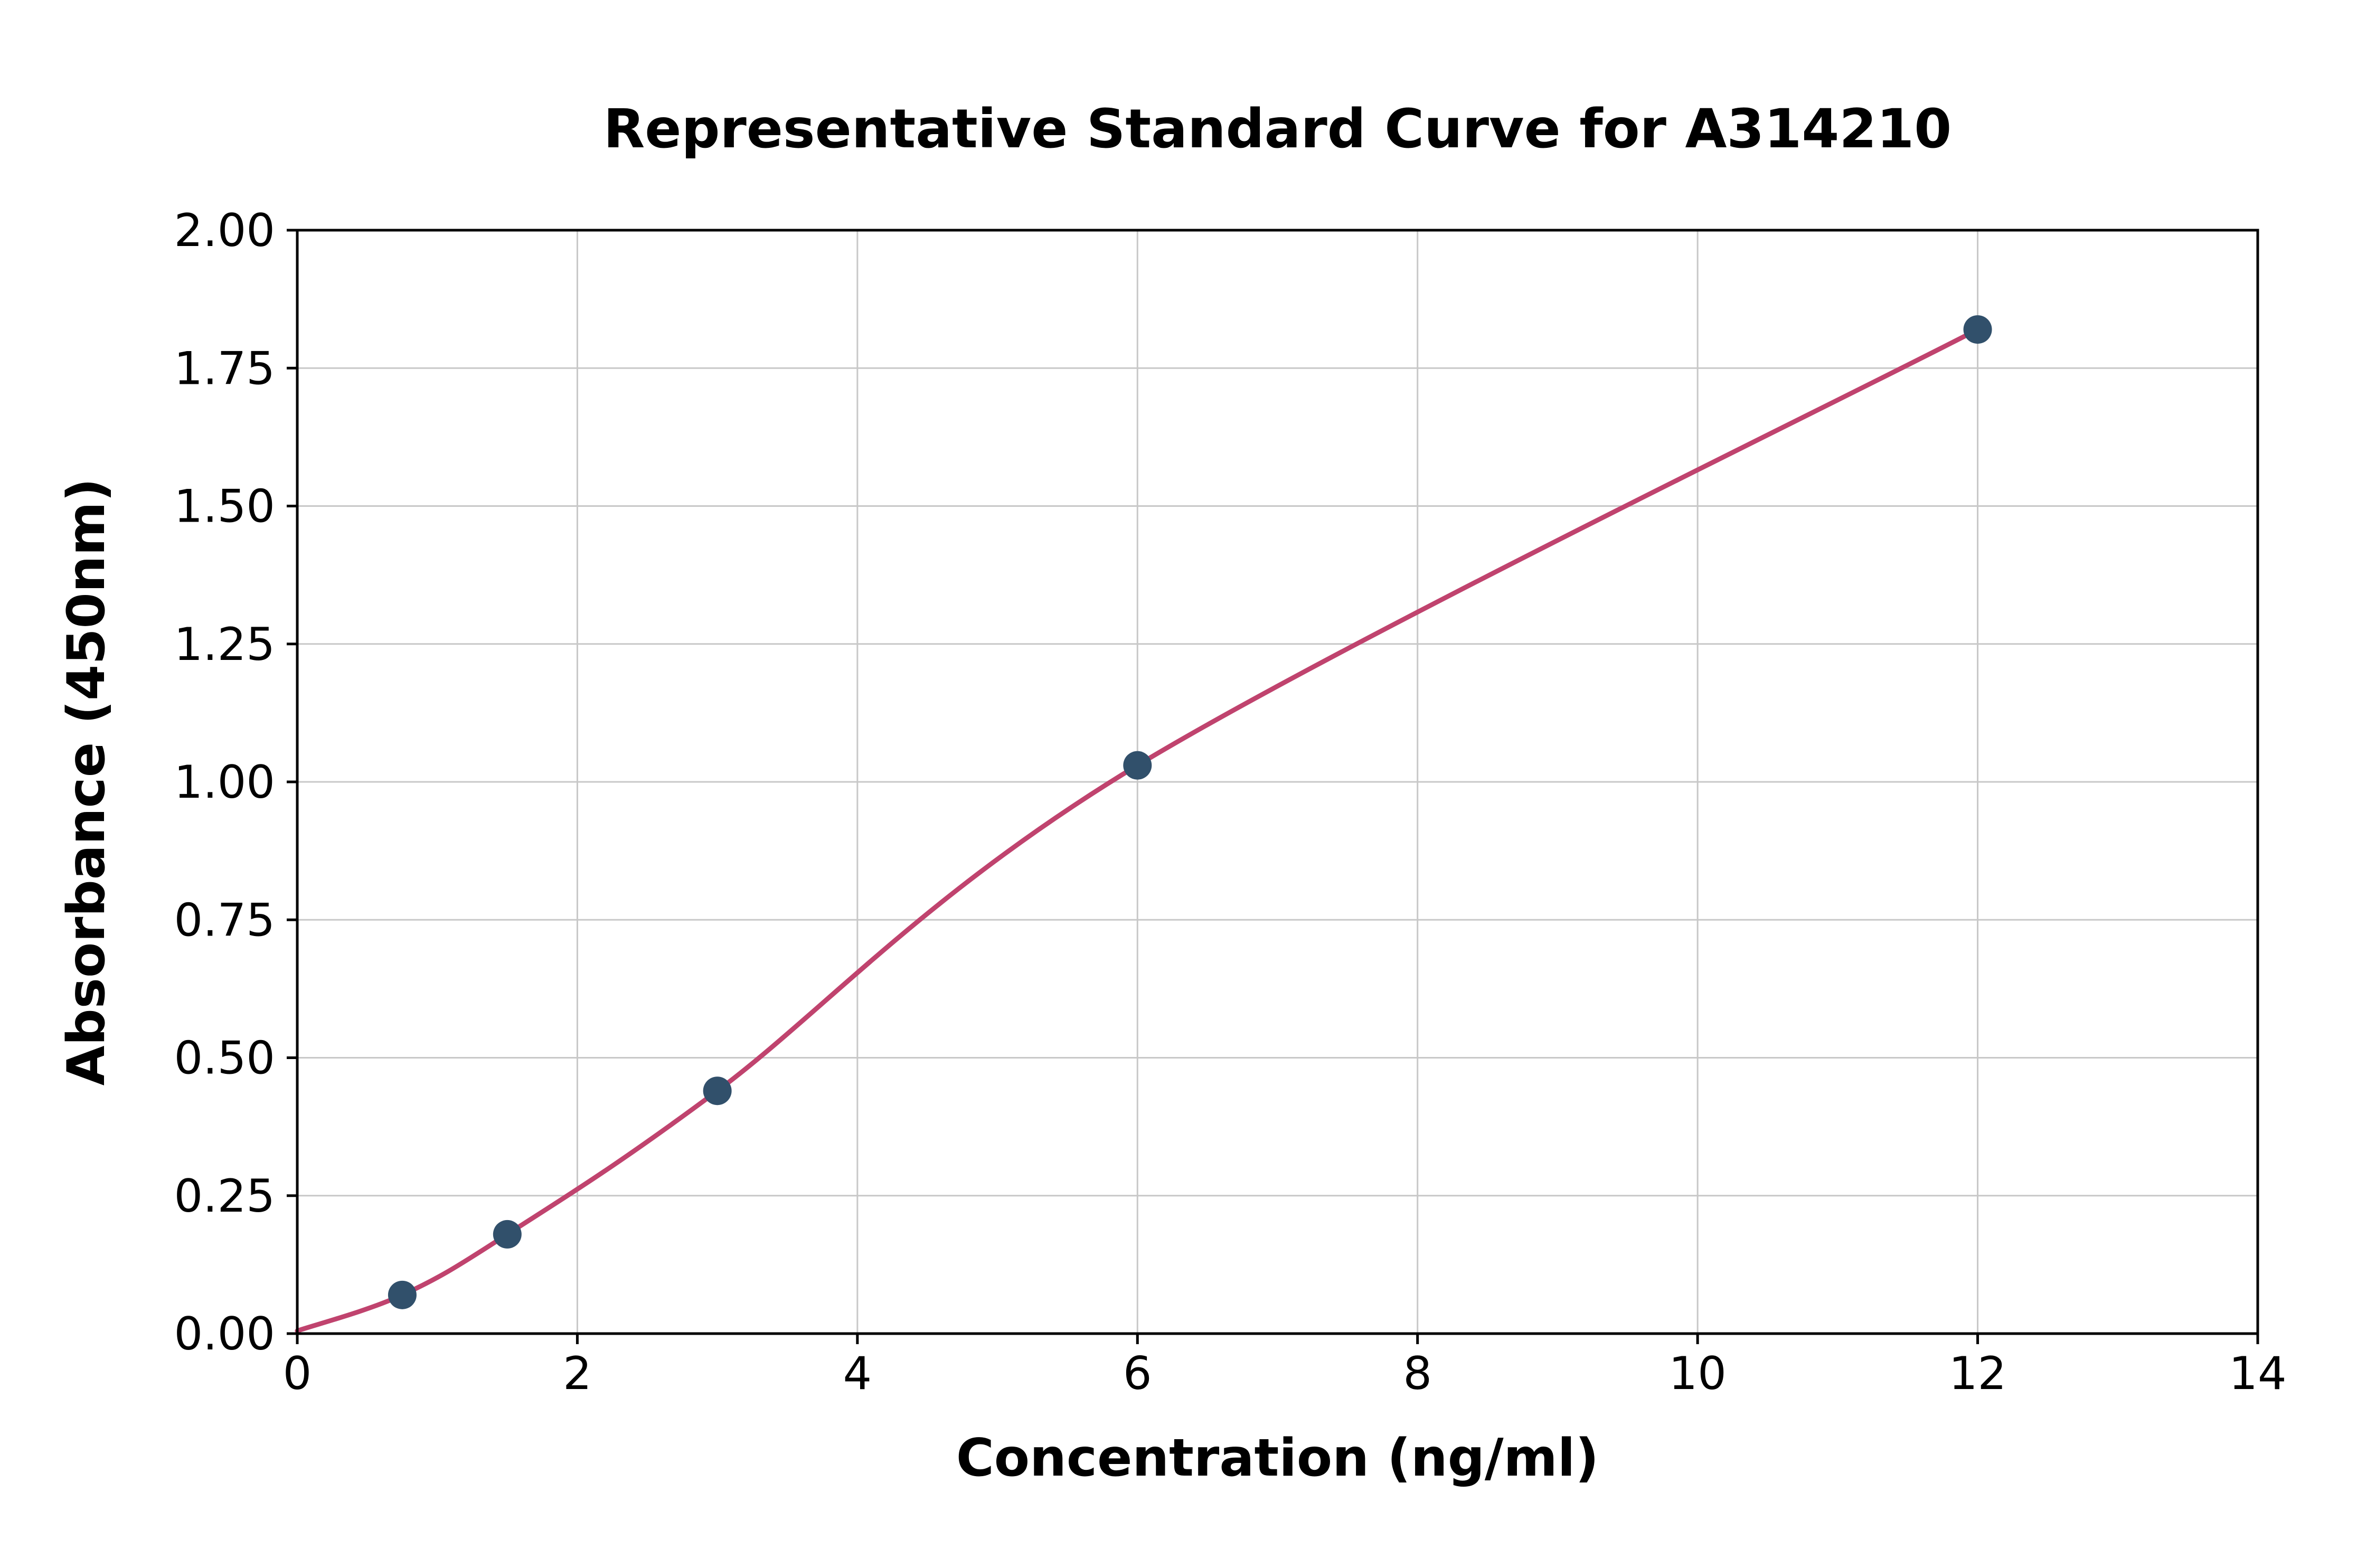 The height and width of the screenshot is (1568, 2376). Describe the element at coordinates (224, 506) in the screenshot. I see `y-tick-label: 1.50` at that location.